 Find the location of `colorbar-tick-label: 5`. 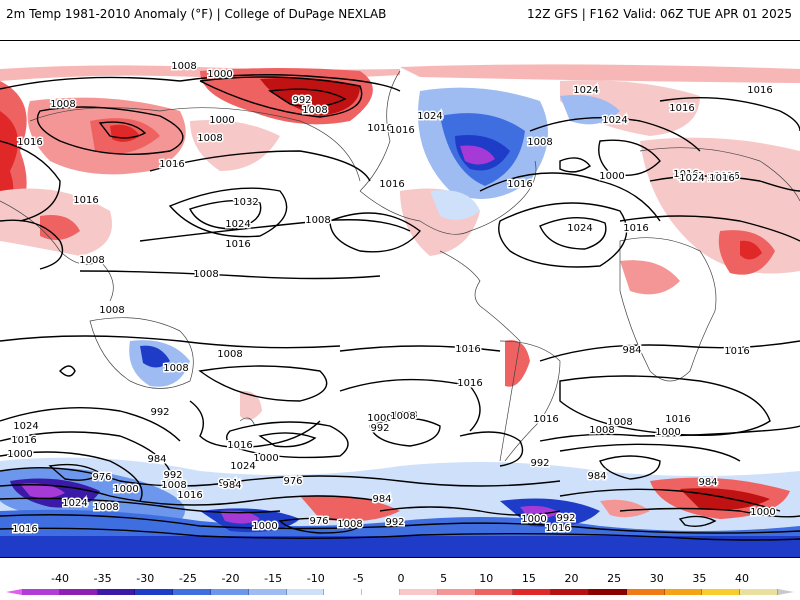

colorbar-tick-label: 5 is located at coordinates (444, 578).